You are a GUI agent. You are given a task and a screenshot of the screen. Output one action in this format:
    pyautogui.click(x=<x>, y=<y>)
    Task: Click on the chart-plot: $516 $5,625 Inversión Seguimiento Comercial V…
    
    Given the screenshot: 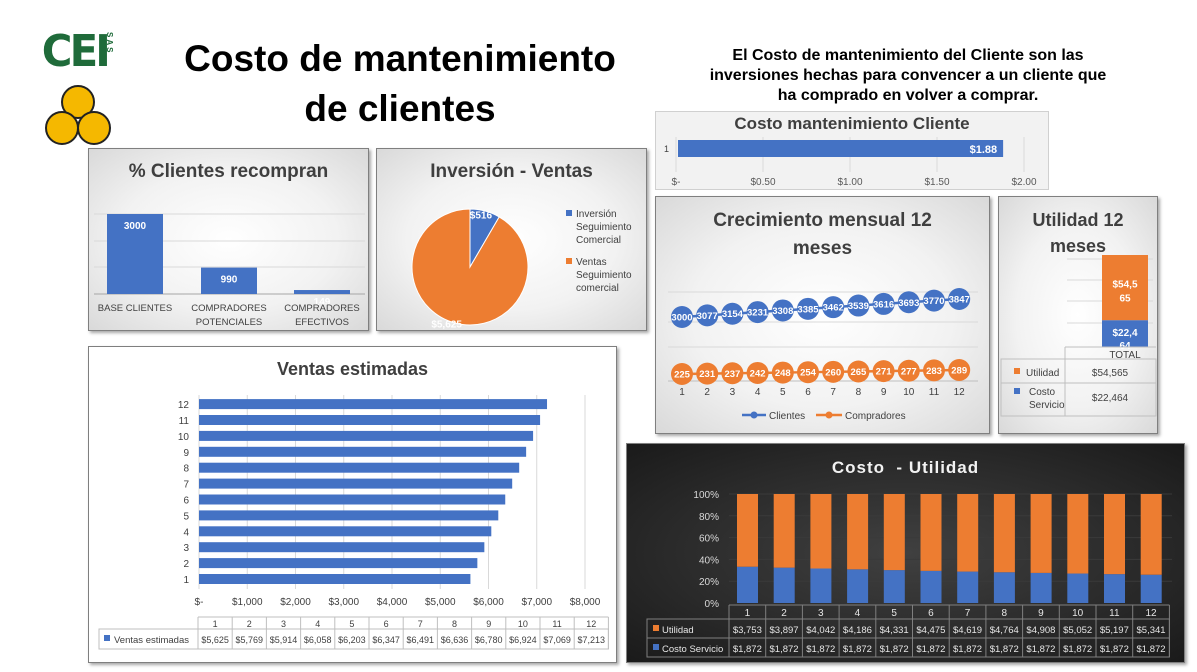 What is the action you would take?
    pyautogui.click(x=521, y=269)
    